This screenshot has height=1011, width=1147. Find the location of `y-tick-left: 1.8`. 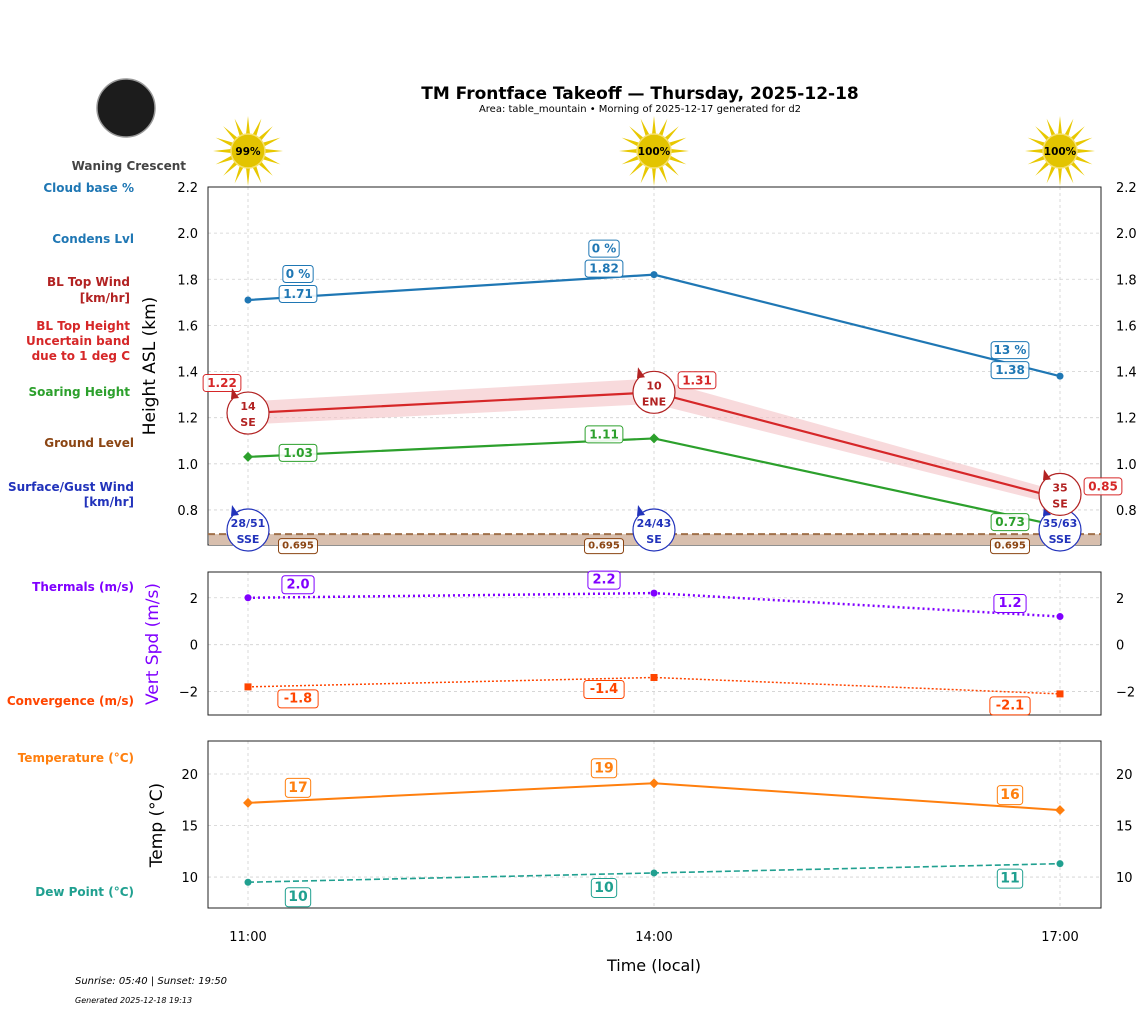

y-tick-left: 1.8 is located at coordinates (187, 280).